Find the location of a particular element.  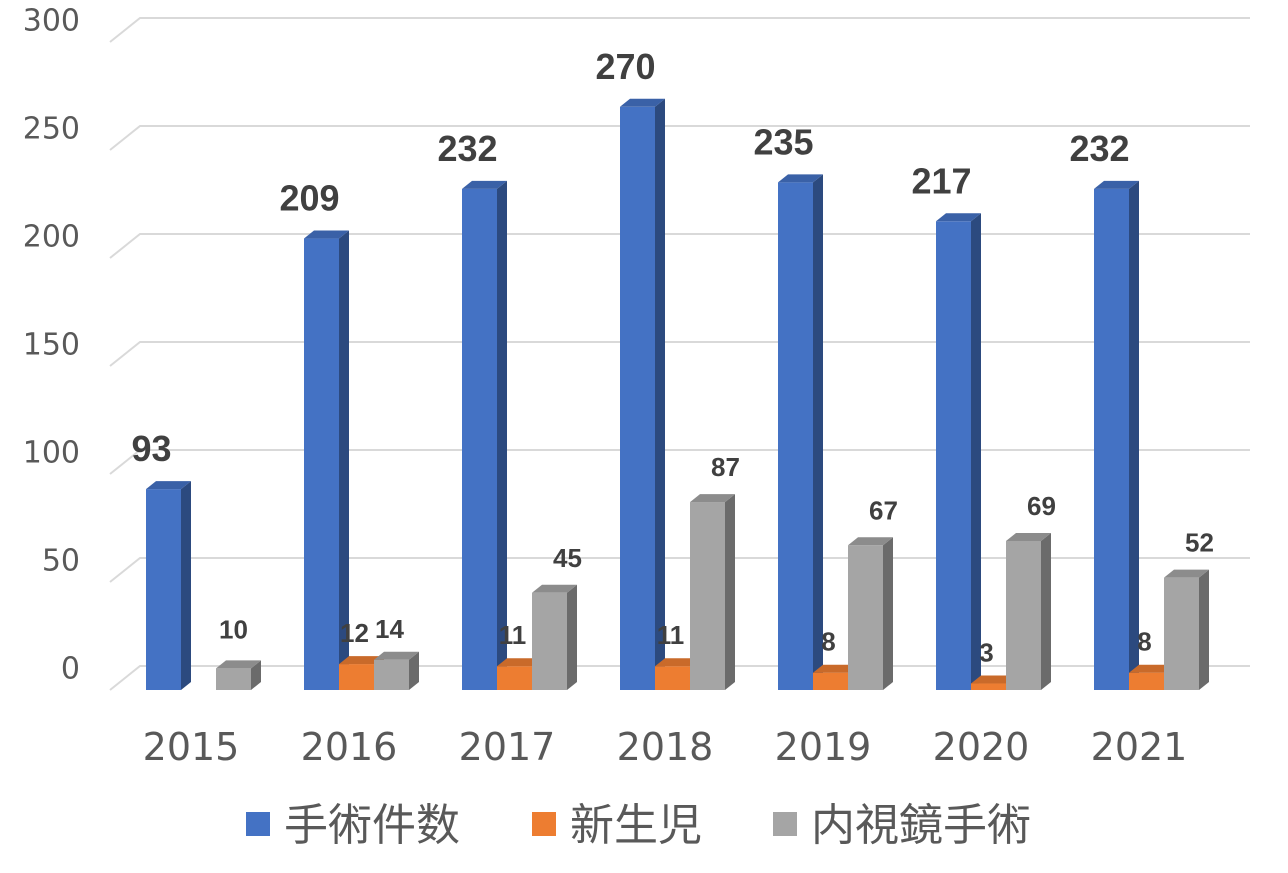

y-axis: 0 50 100 150 200 250 300 is located at coordinates (51, 345).